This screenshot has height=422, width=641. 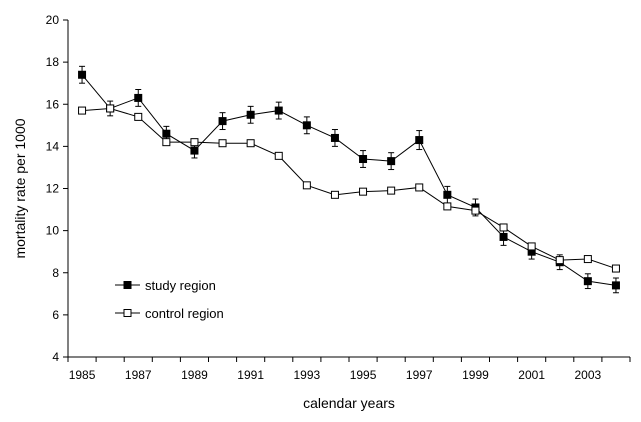 What do you see at coordinates (55, 357) in the screenshot?
I see `y-tick-label: 4` at bounding box center [55, 357].